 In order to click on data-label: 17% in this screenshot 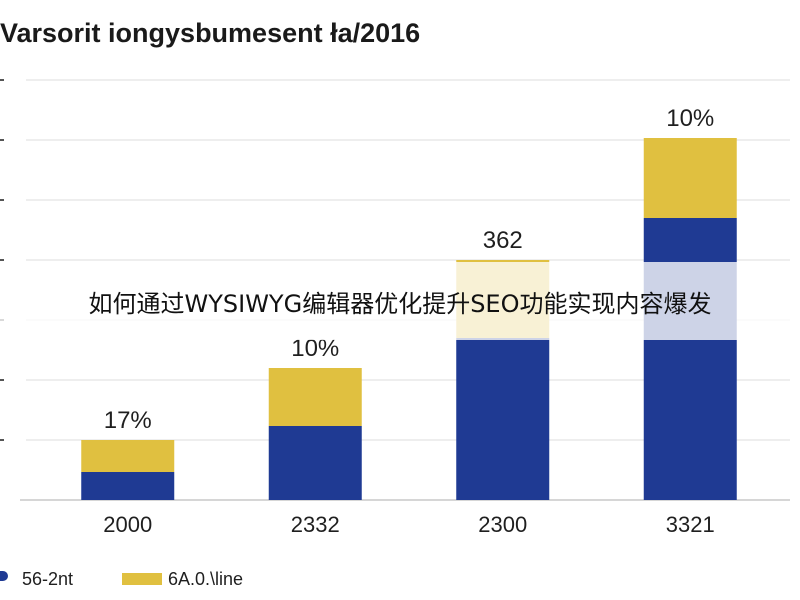, I will do `click(128, 420)`.